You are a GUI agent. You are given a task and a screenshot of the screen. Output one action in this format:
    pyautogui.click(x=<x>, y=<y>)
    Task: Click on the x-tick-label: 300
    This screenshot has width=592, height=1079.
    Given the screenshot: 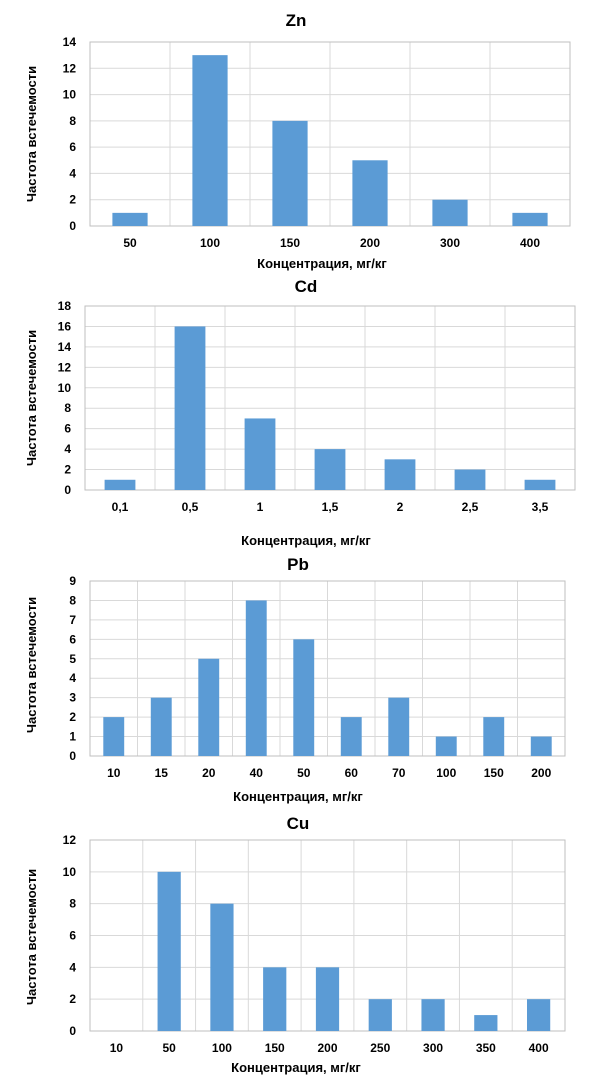 What is the action you would take?
    pyautogui.click(x=450, y=243)
    